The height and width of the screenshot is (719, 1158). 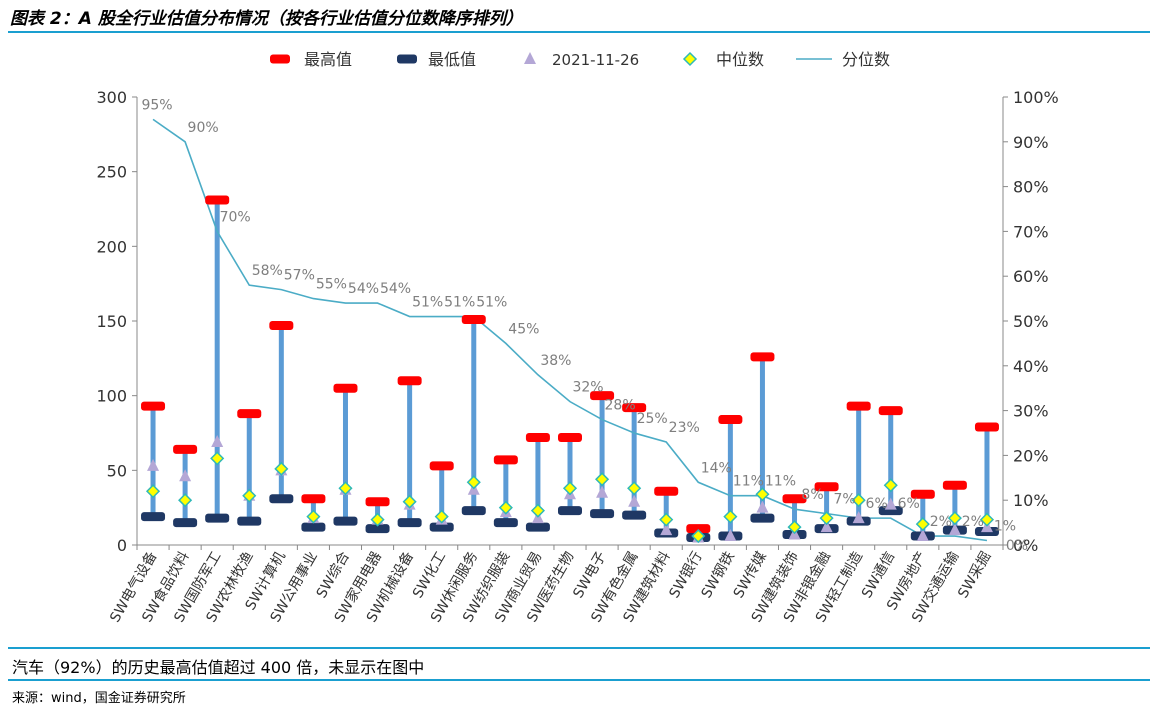 What do you see at coordinates (844, 500) in the screenshot?
I see `percentile-label: 7%` at bounding box center [844, 500].